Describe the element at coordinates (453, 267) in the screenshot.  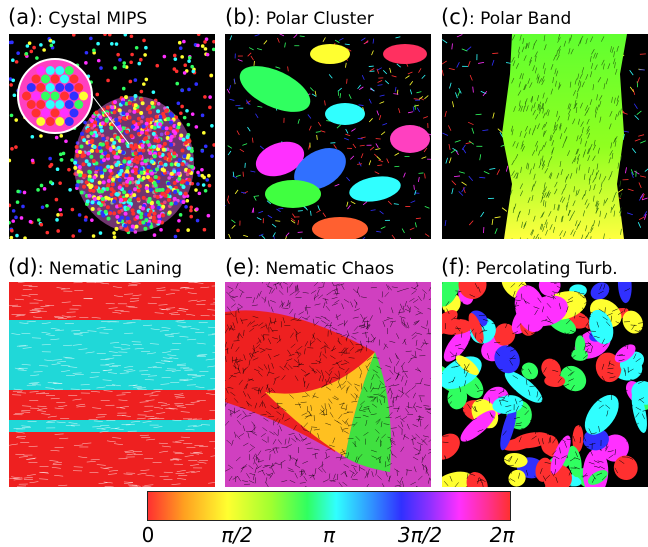
I see `panel-f-tag: (f)` at that location.